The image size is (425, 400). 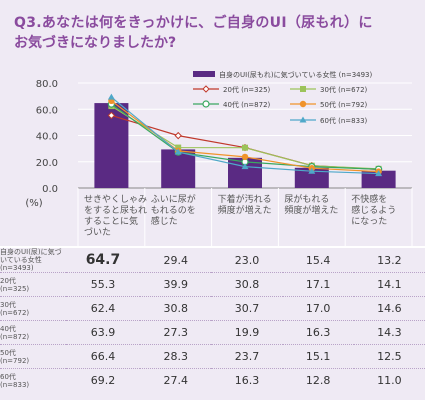 I want to click on table-cell: 12.5, so click(x=389, y=356).